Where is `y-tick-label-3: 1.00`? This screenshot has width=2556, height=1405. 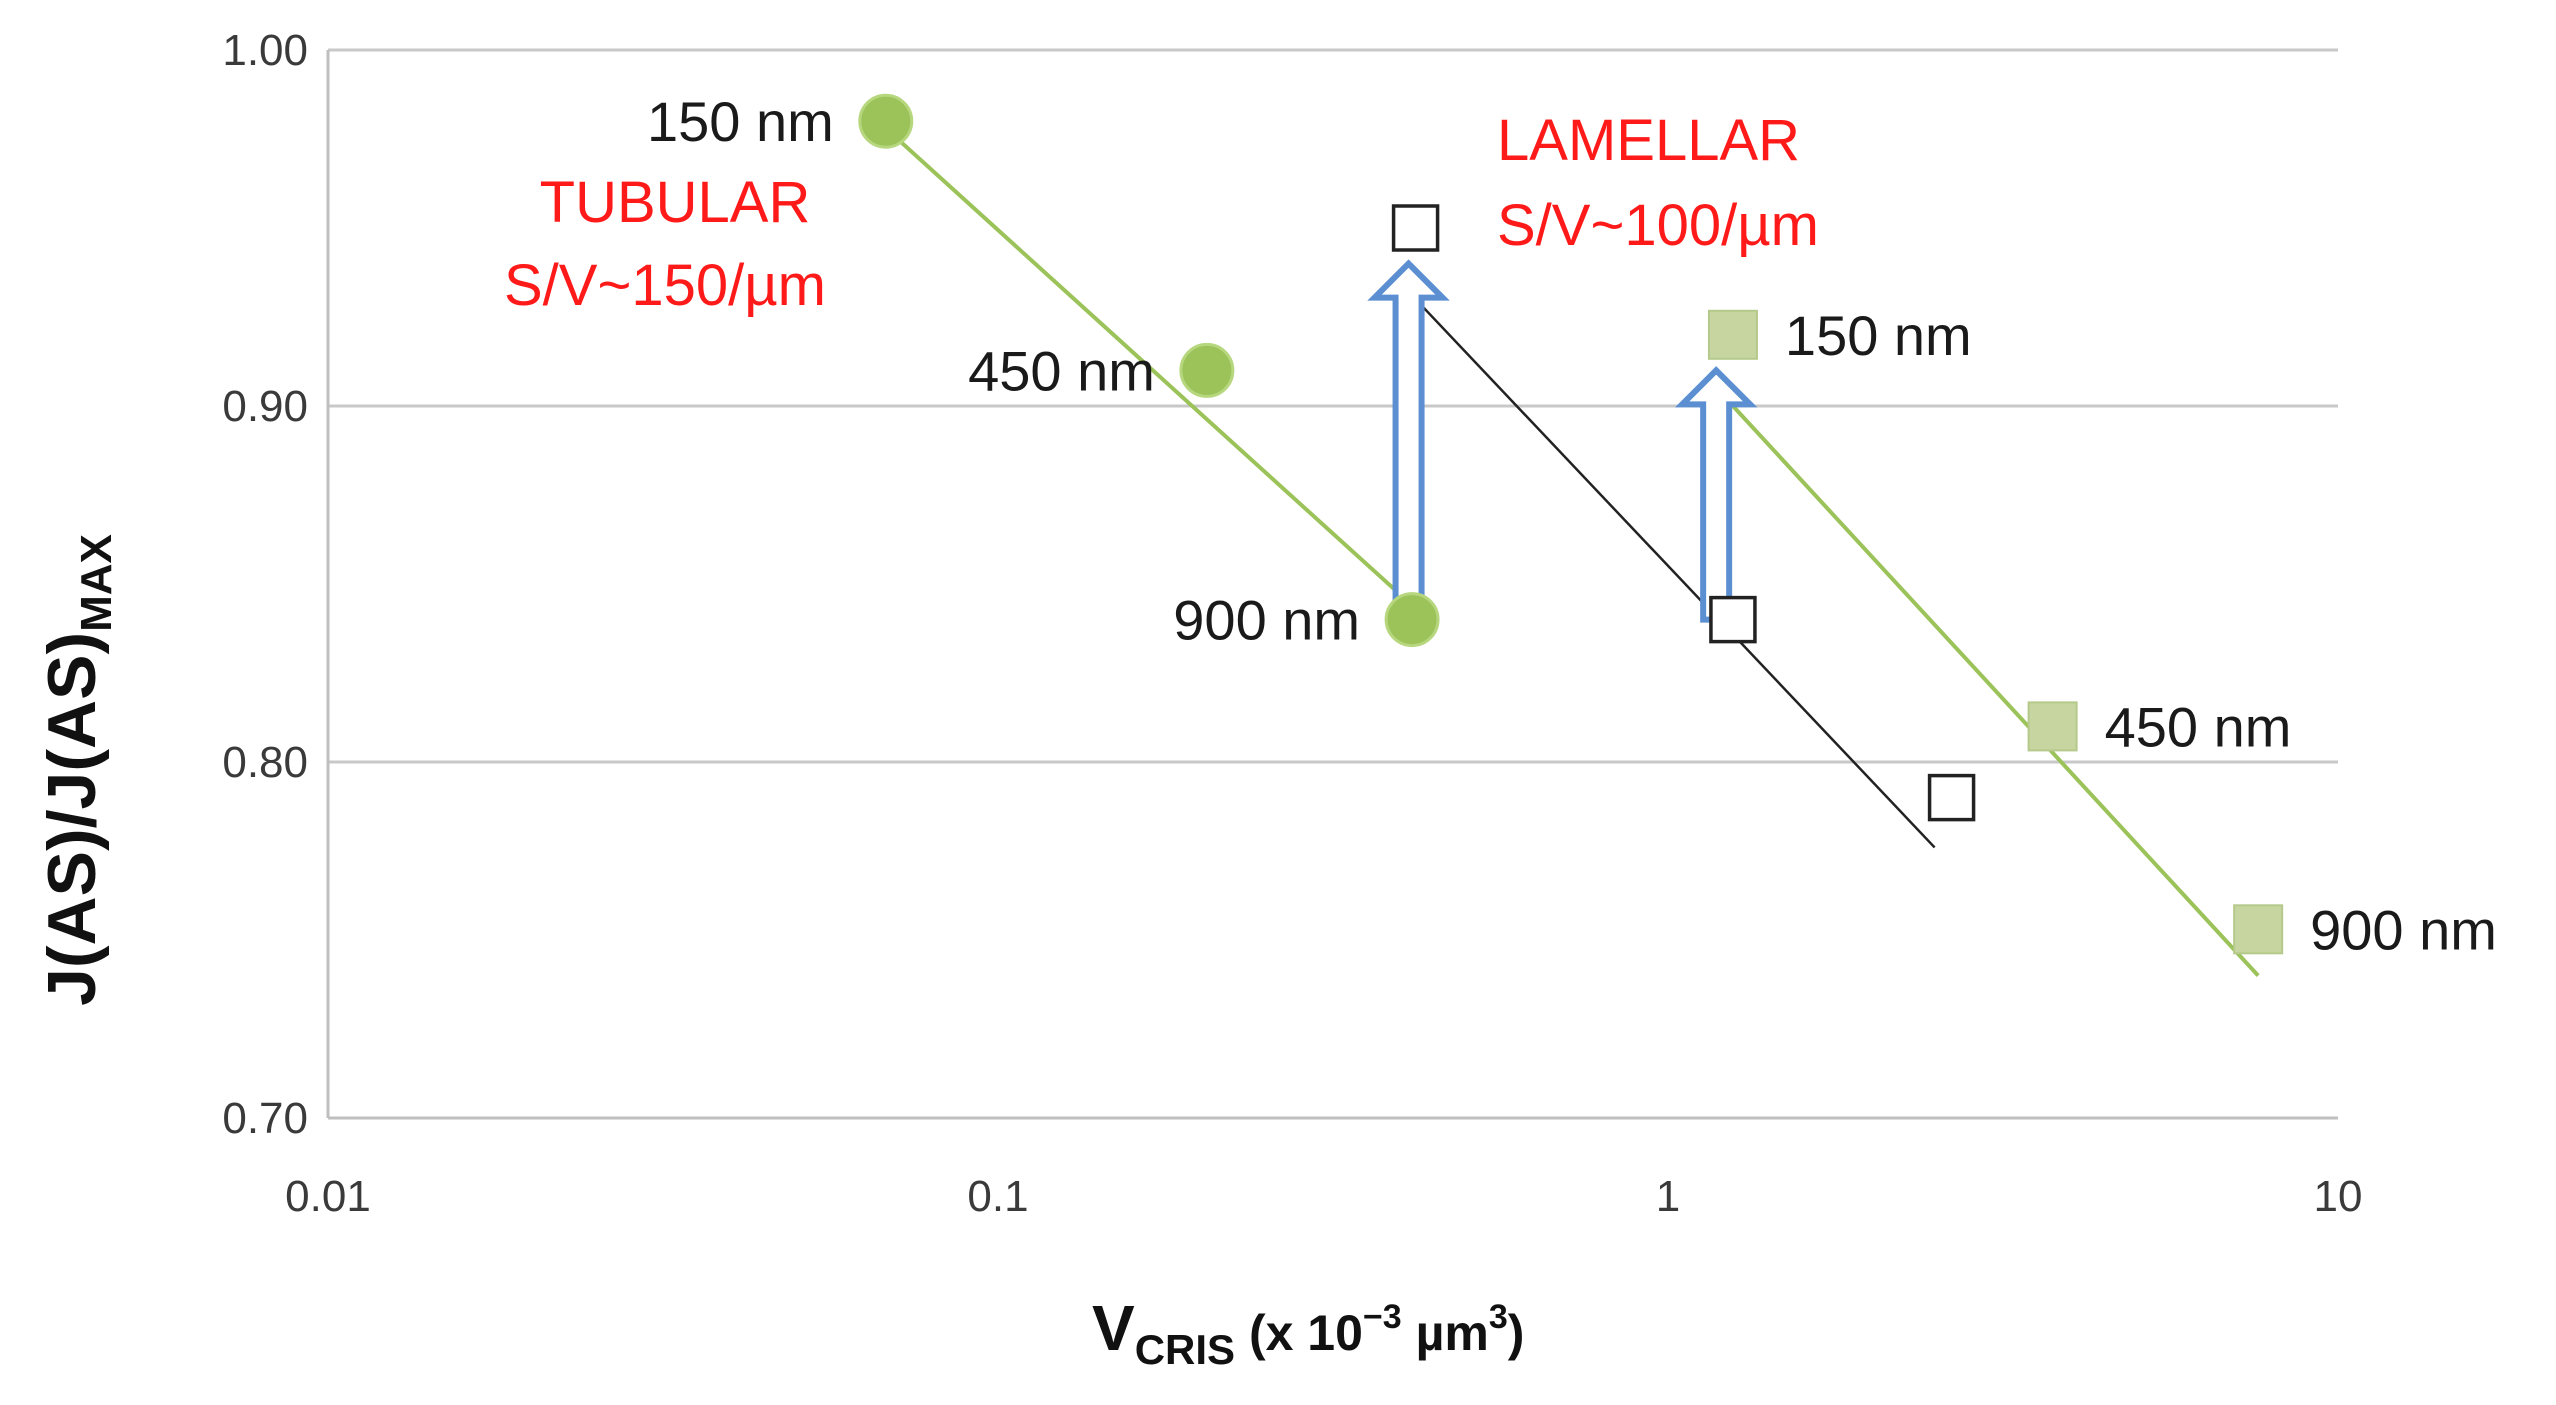 y-tick-label-3: 1.00 is located at coordinates (265, 50).